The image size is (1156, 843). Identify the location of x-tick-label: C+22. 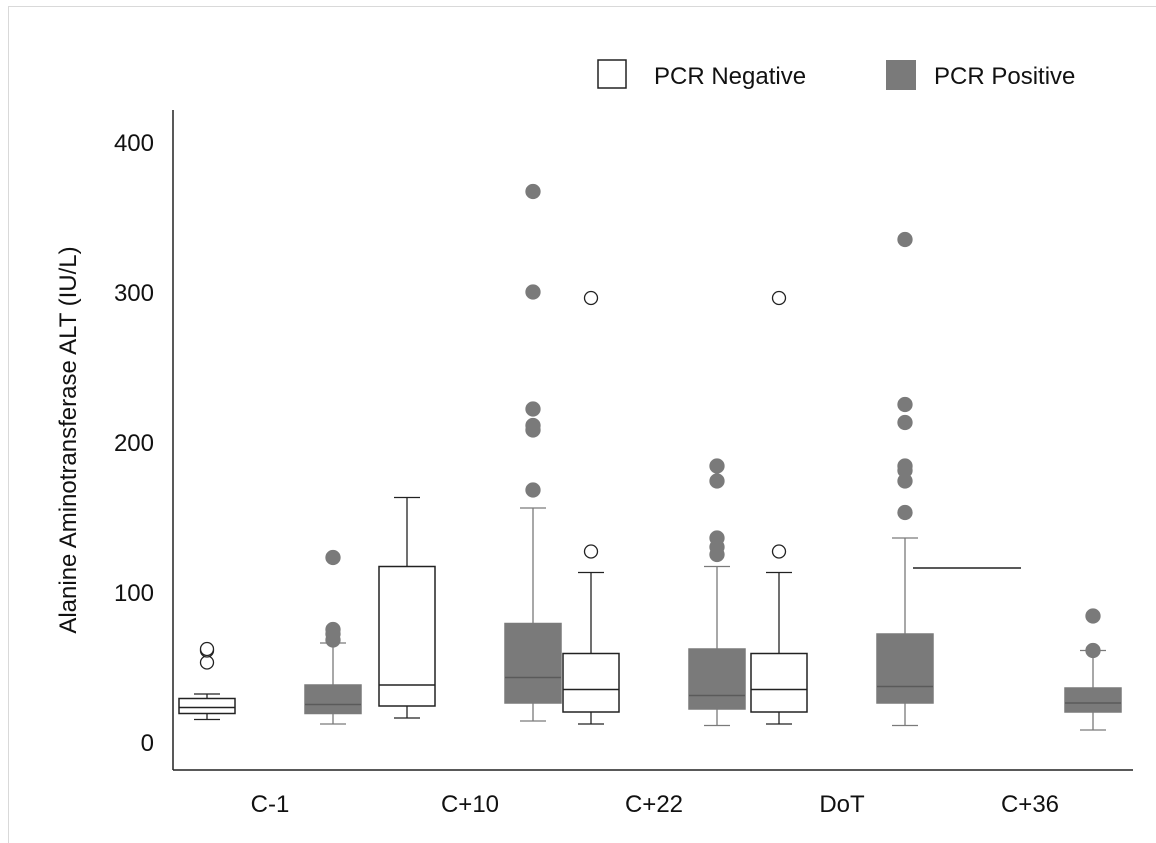
(654, 804).